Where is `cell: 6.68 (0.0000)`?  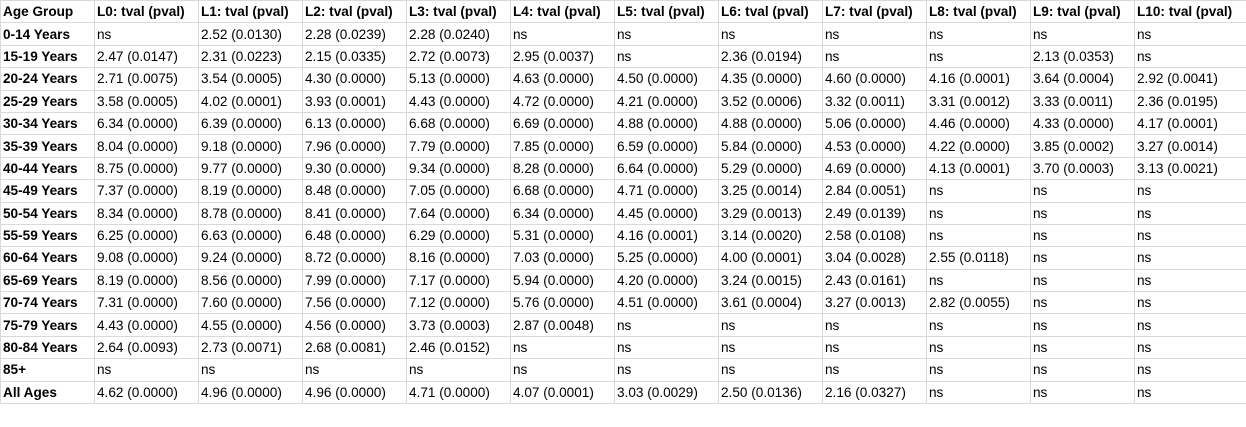
cell: 6.68 (0.0000) is located at coordinates (458, 123).